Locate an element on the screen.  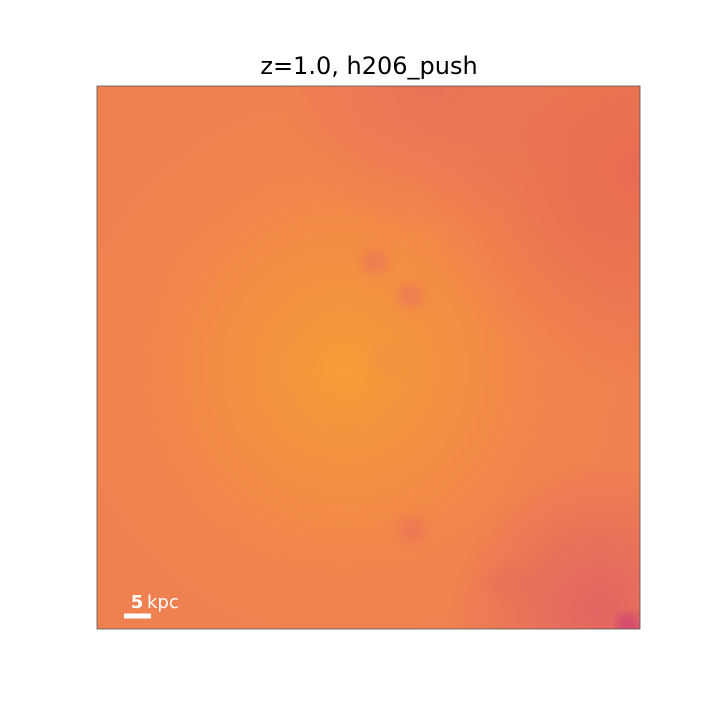
scale-unit: kpc is located at coordinates (163, 602).